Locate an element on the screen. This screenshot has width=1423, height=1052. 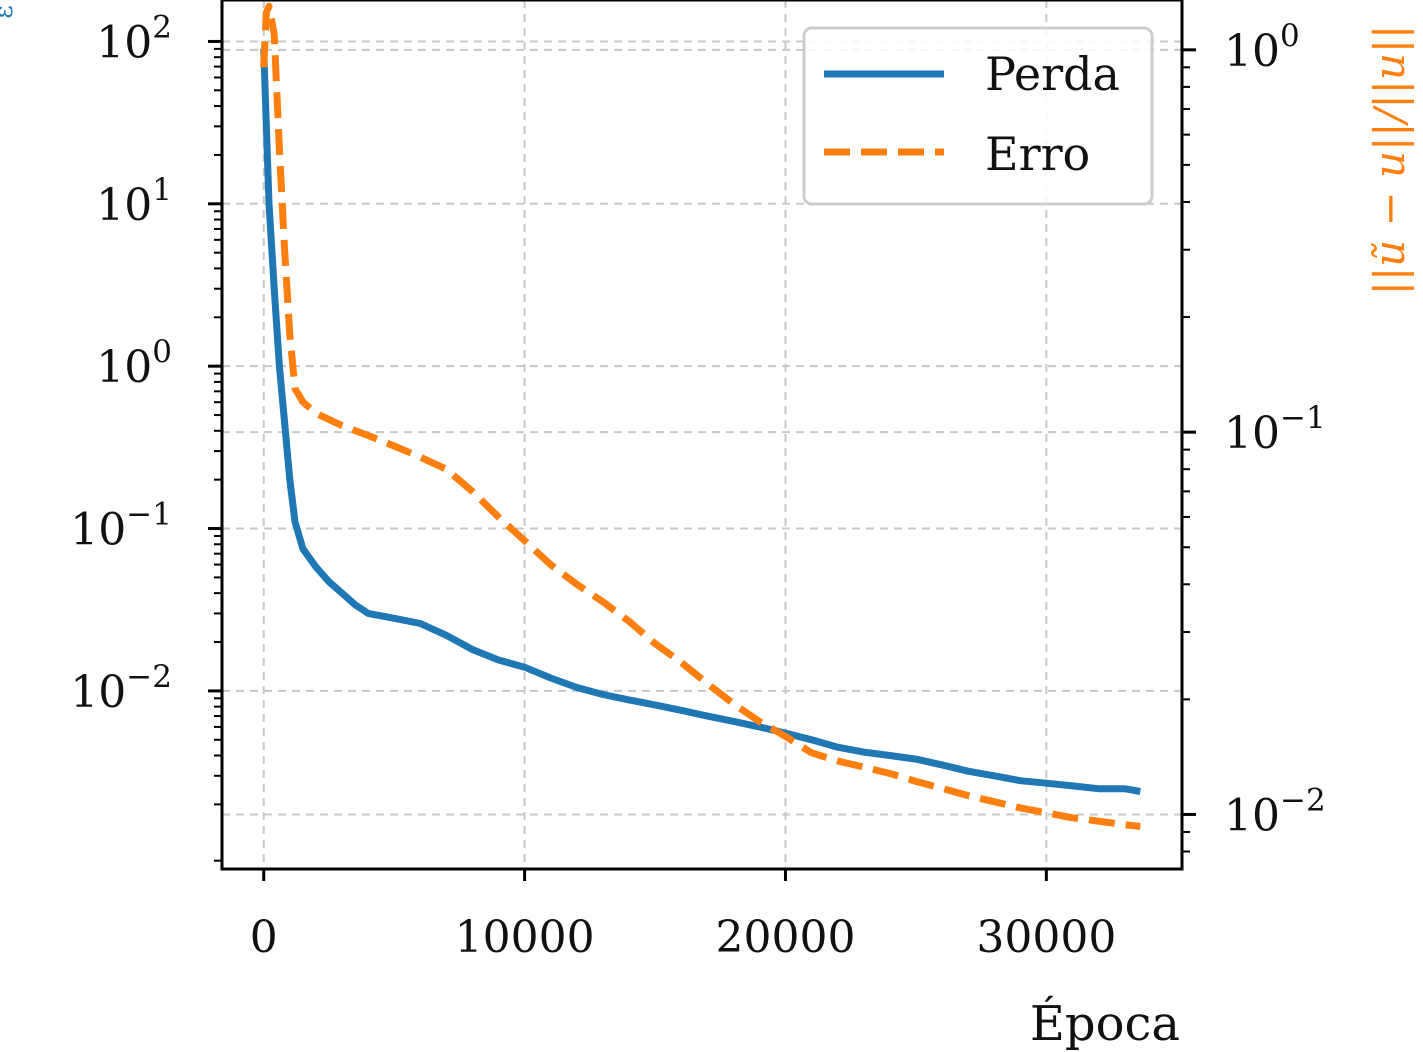
x-tick-label: 30000 is located at coordinates (1046, 937).